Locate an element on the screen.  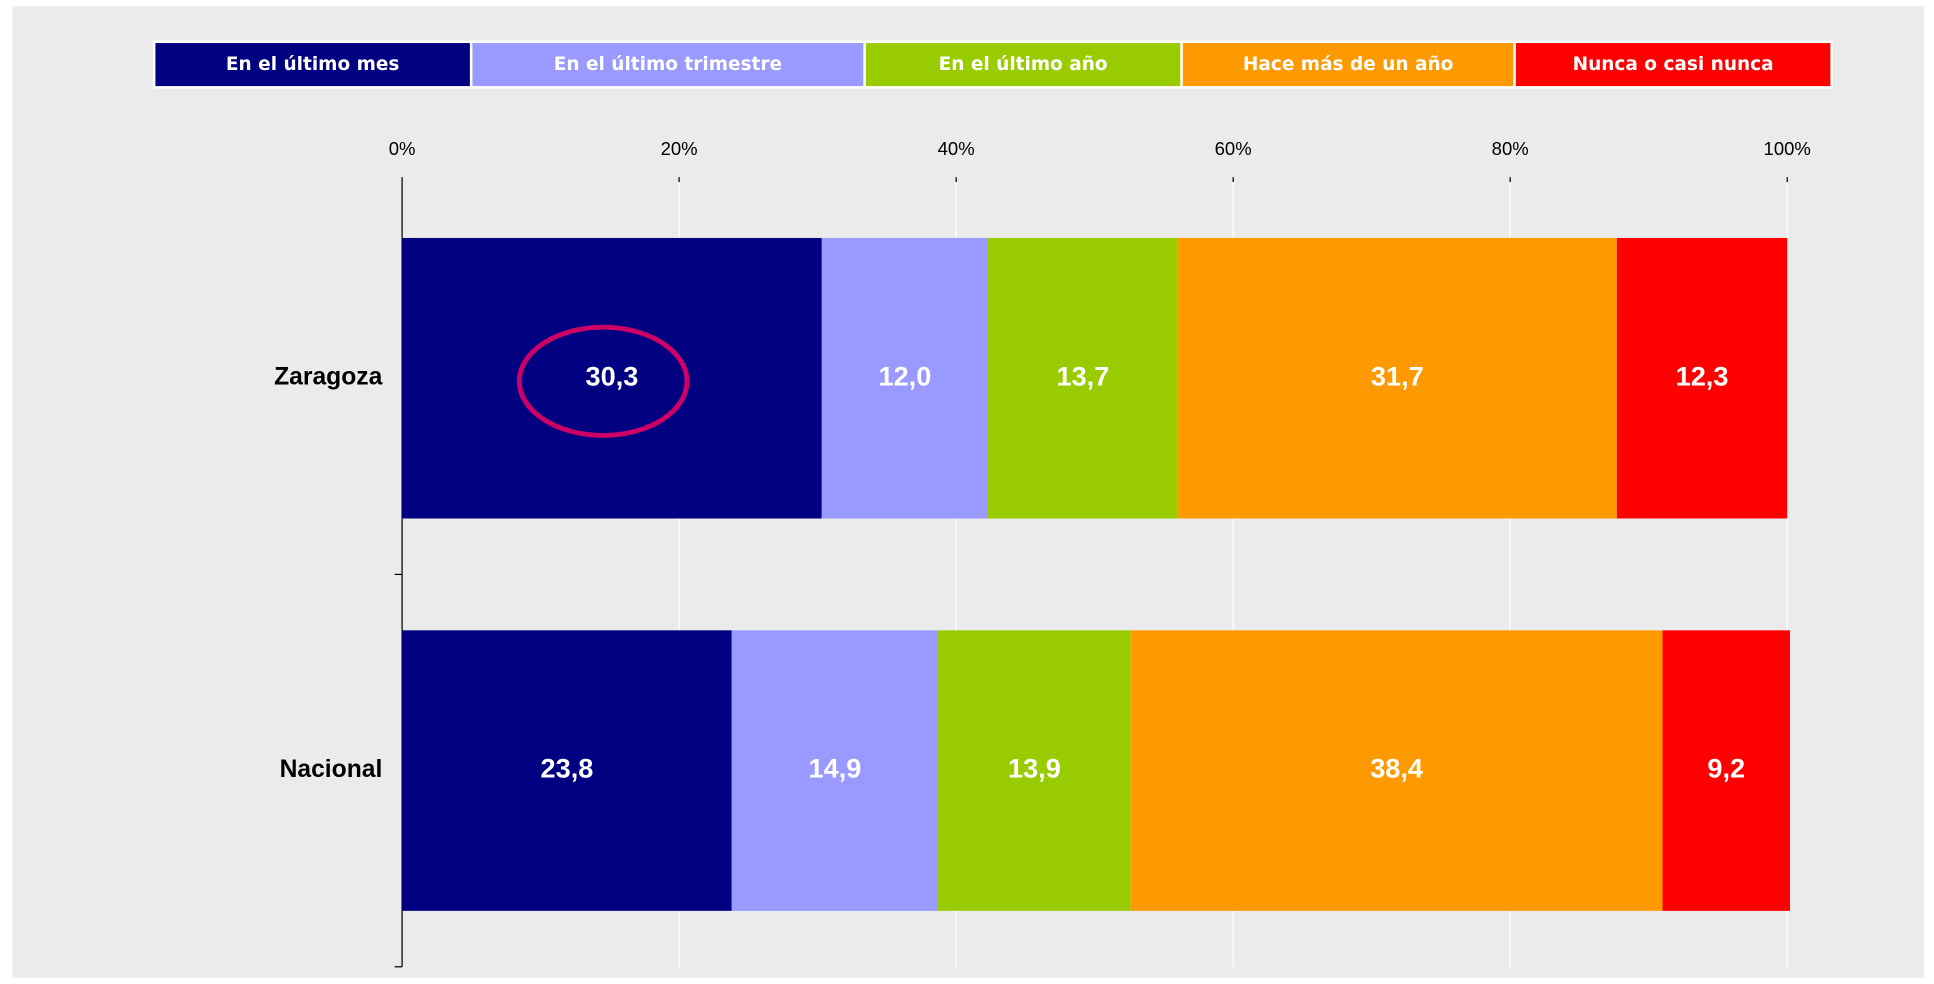
legend-label: En el último mes is located at coordinates (312, 64).